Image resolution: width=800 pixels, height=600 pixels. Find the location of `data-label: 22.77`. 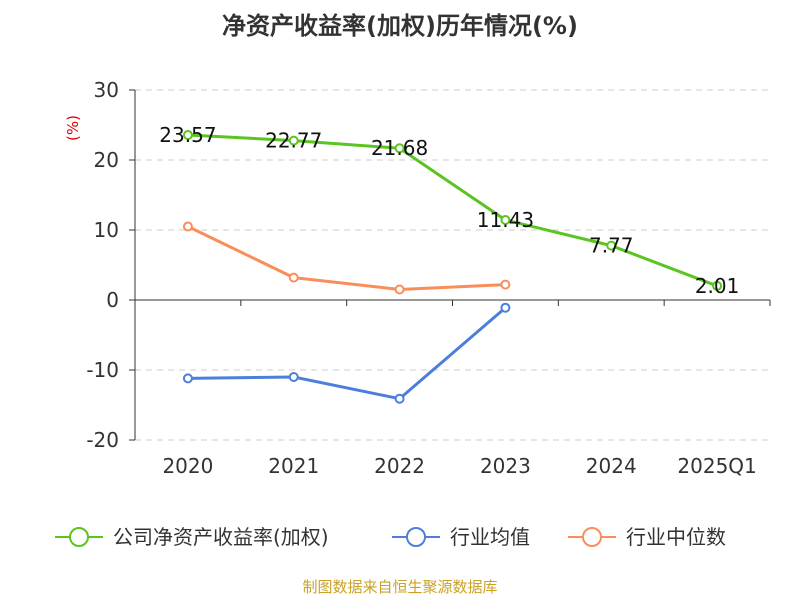

data-label: 22.77 is located at coordinates (293, 141).